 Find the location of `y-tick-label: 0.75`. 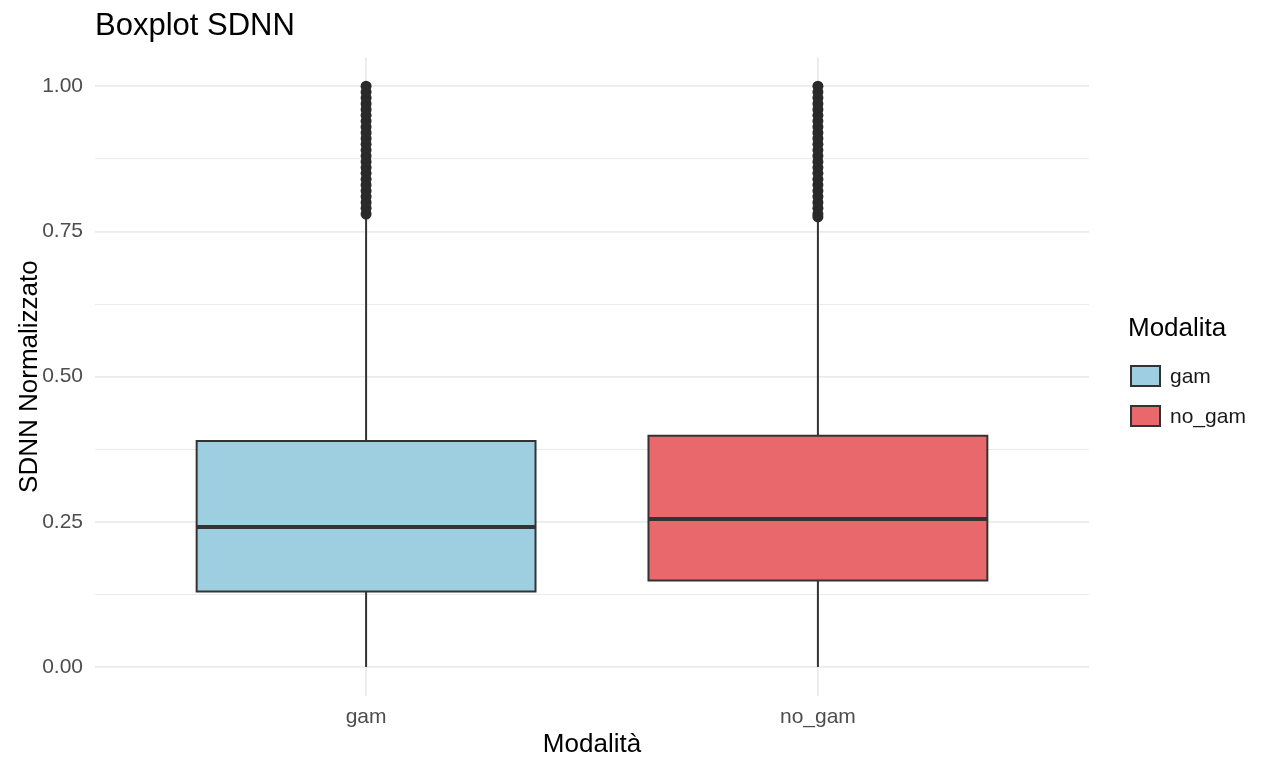

y-tick-label: 0.75 is located at coordinates (62, 230).